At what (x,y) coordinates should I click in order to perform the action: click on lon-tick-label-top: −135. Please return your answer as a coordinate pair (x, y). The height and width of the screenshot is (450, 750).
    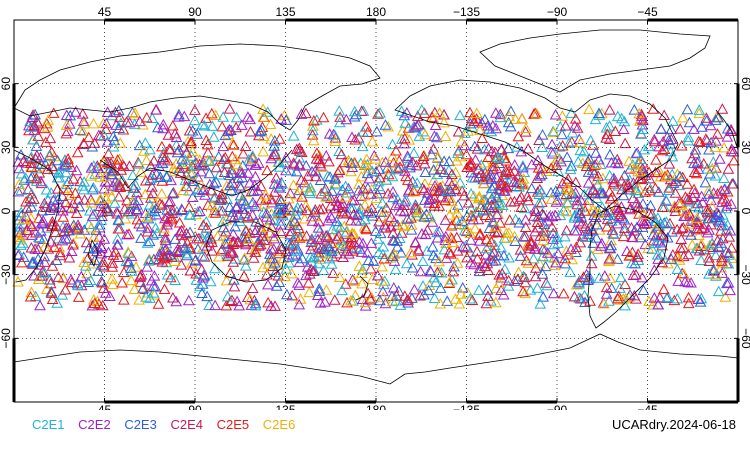
    Looking at the image, I should click on (466, 12).